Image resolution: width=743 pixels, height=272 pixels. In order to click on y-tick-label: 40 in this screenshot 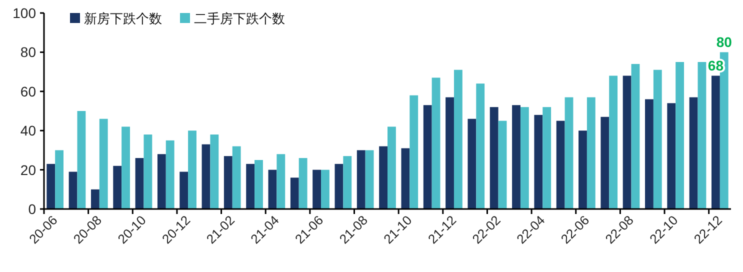, I will do `click(28, 130)`.